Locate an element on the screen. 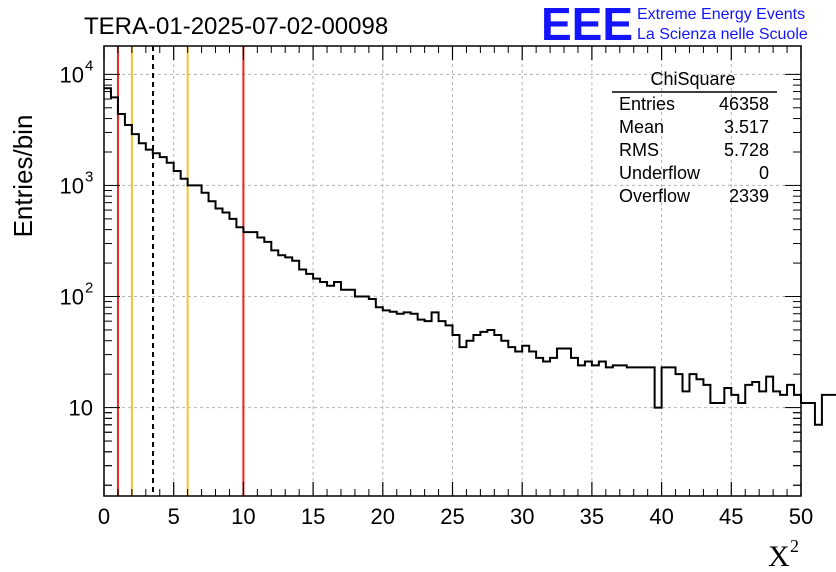  stats-value: 3.517 is located at coordinates (746, 127).